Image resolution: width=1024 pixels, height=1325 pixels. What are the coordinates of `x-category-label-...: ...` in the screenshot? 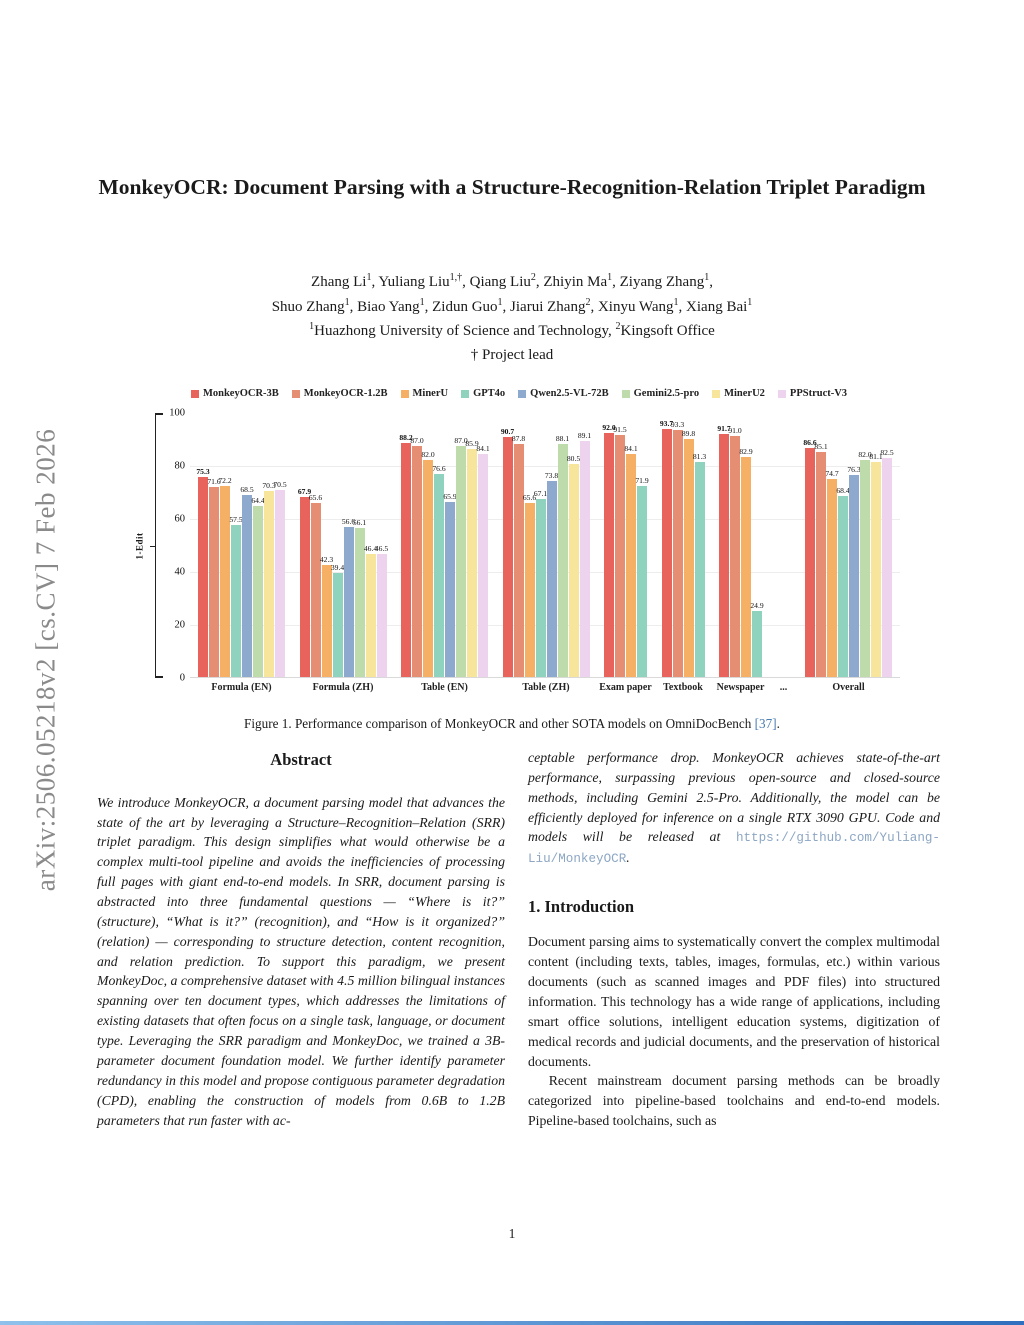 It's located at (783, 687).